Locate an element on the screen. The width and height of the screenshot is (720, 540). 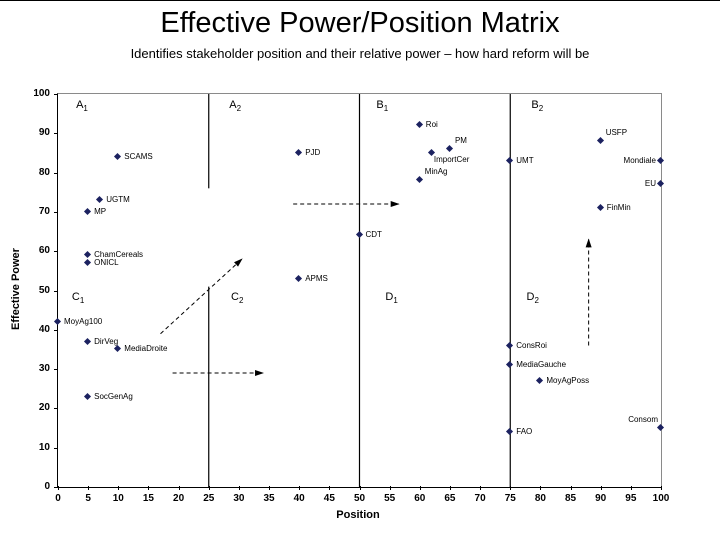
x-axis-tick-label: 65 is located at coordinates (450, 498).